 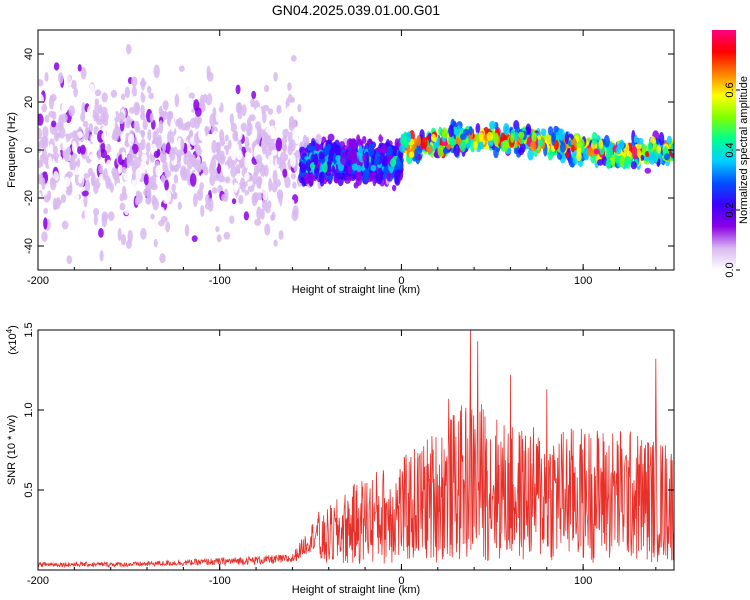 I want to click on x-tick-label: 0, so click(x=401, y=281).